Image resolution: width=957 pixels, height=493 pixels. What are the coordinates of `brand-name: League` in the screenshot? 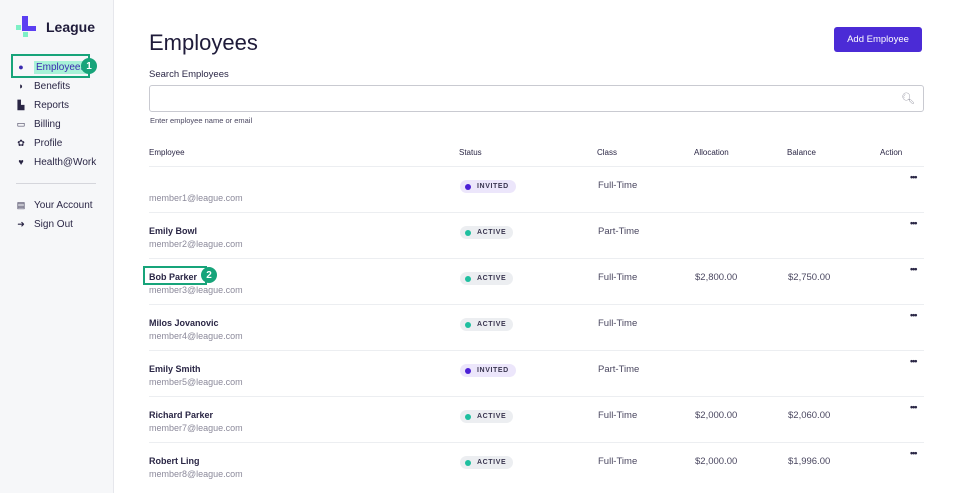 It's located at (71, 27).